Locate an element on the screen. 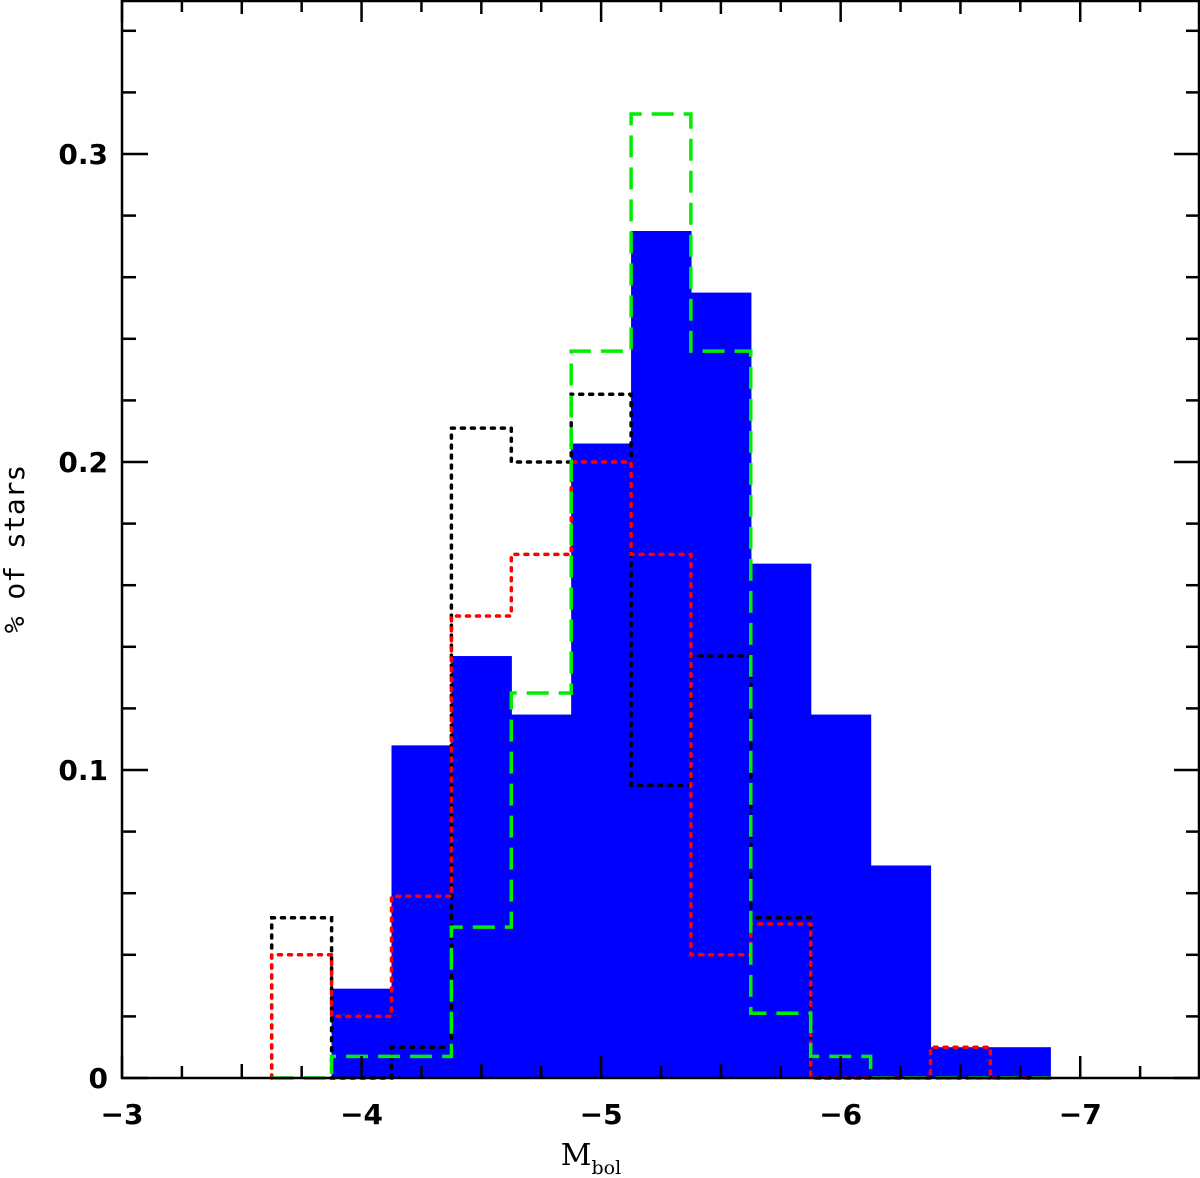 The width and height of the screenshot is (1200, 1178). x-axis-label-main: M is located at coordinates (576, 1155).